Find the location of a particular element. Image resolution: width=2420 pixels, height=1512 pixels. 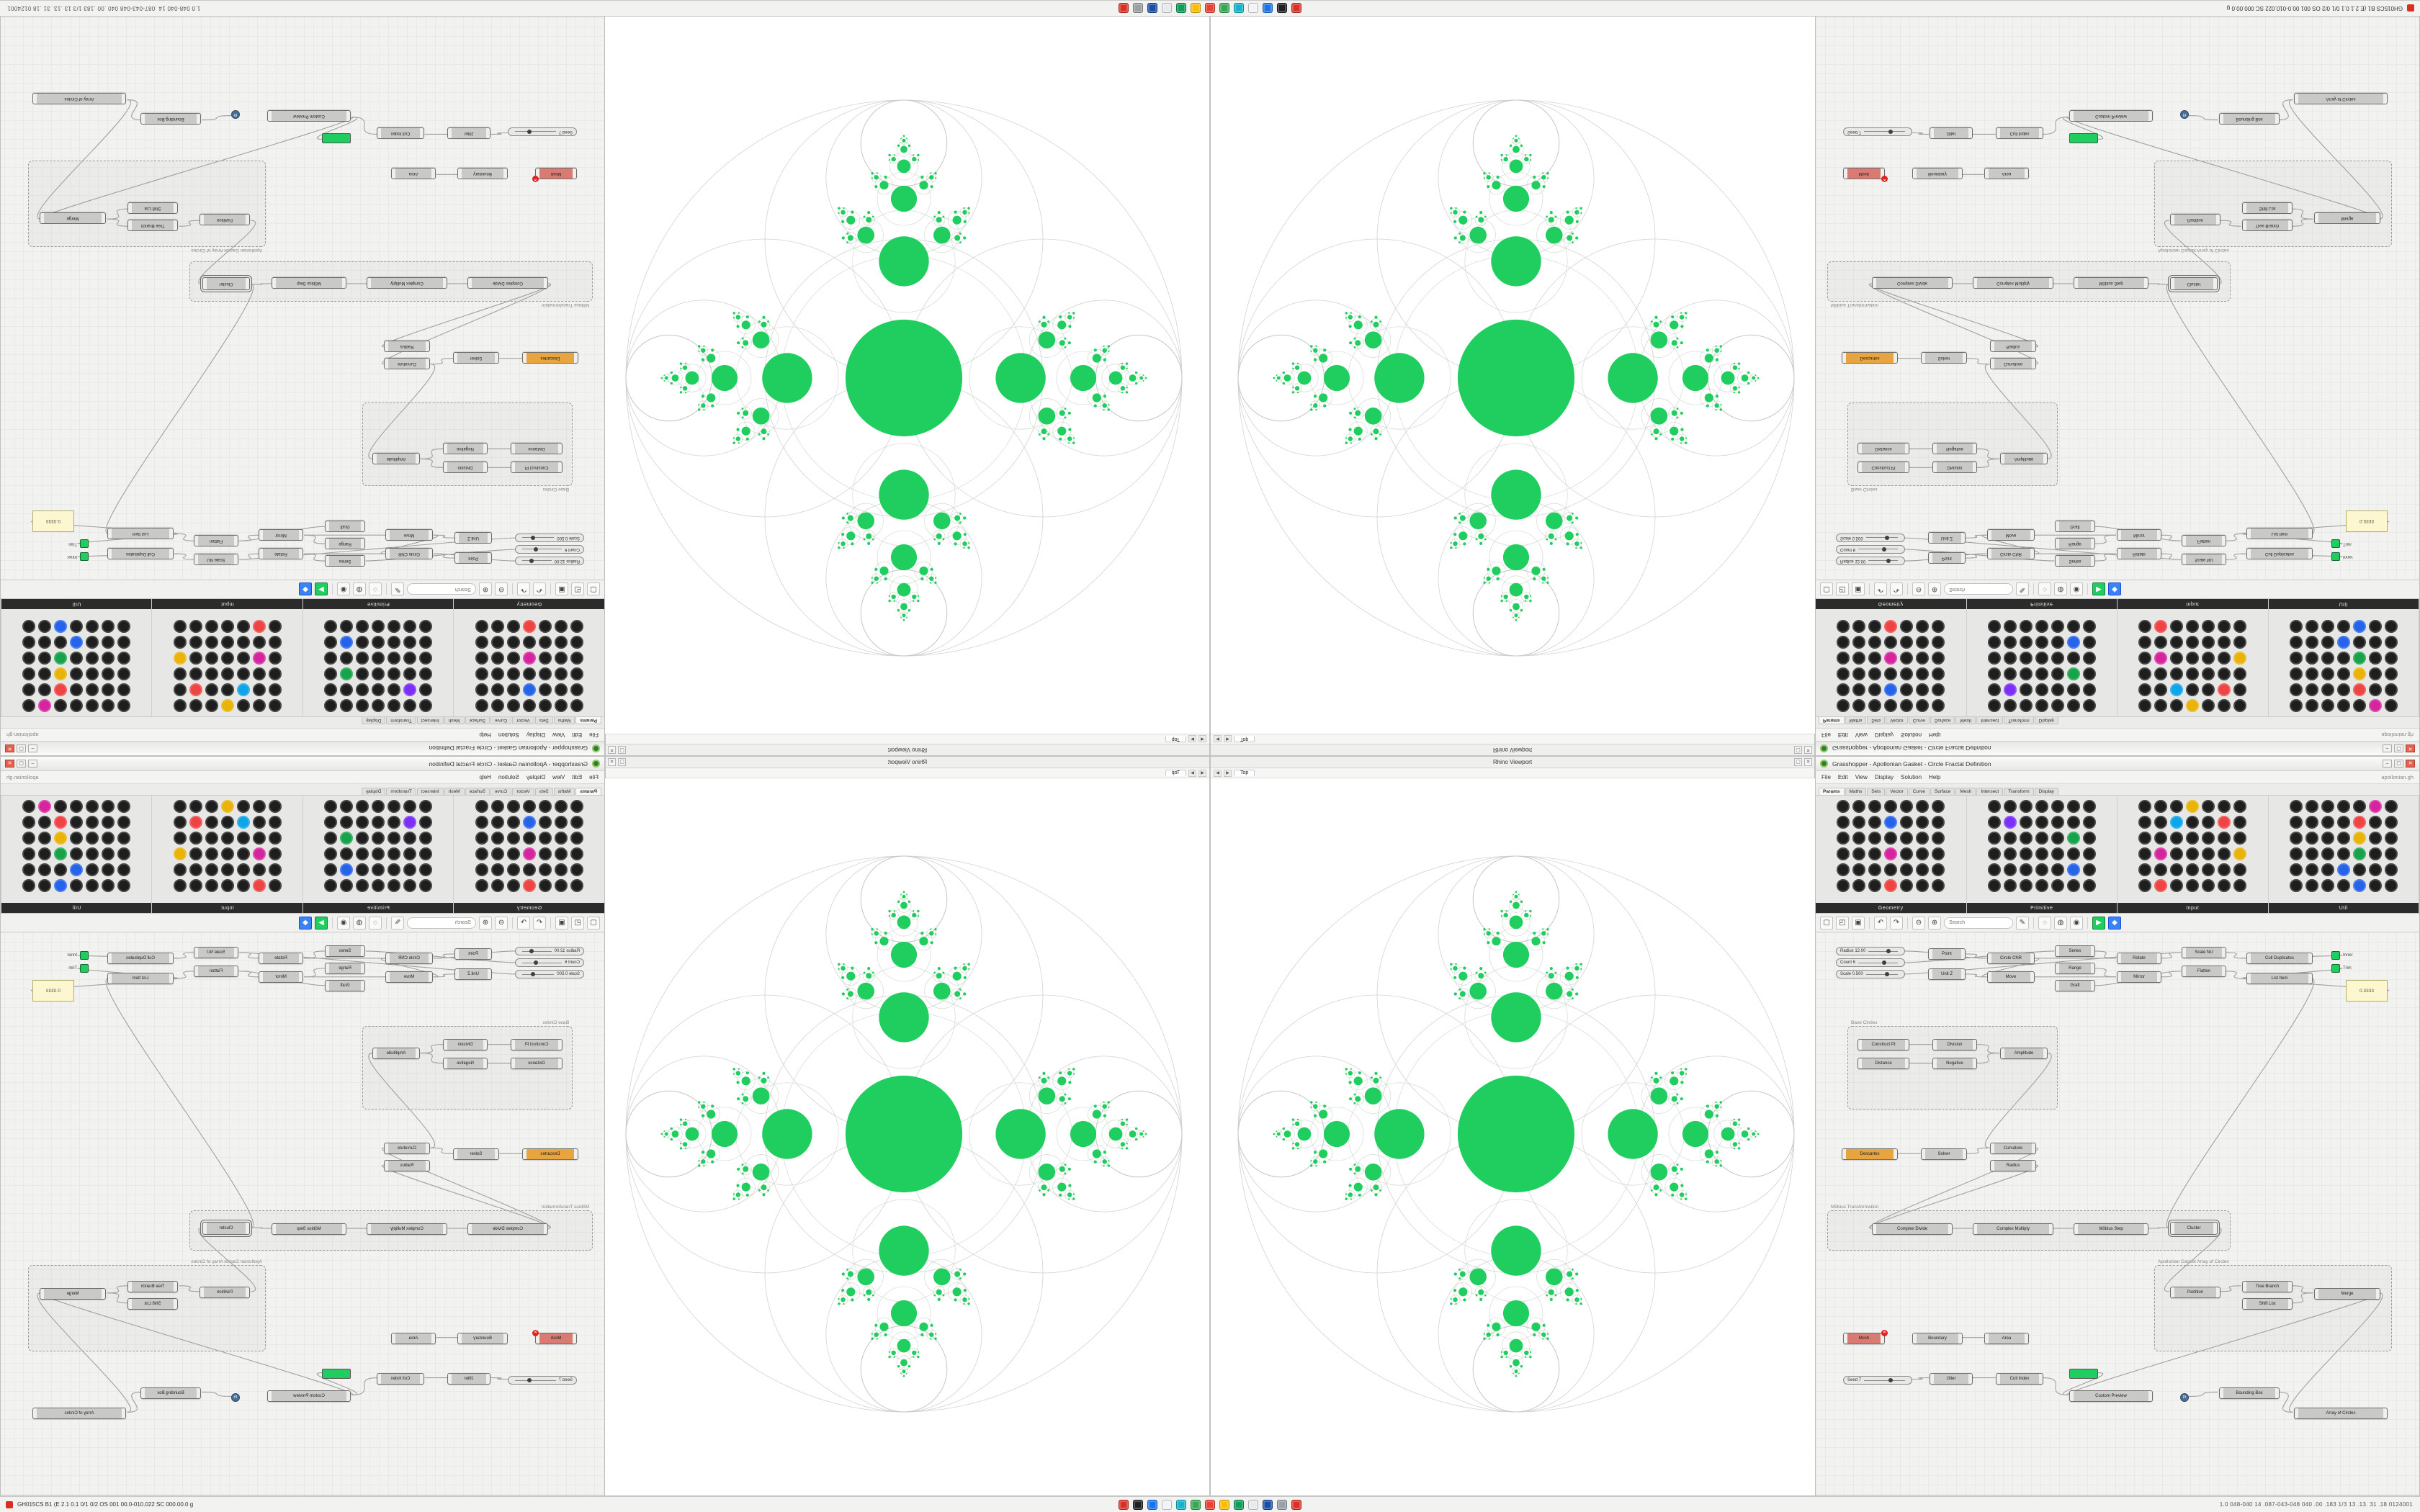

node-scale-nu: Scale NU is located at coordinates (216, 952).